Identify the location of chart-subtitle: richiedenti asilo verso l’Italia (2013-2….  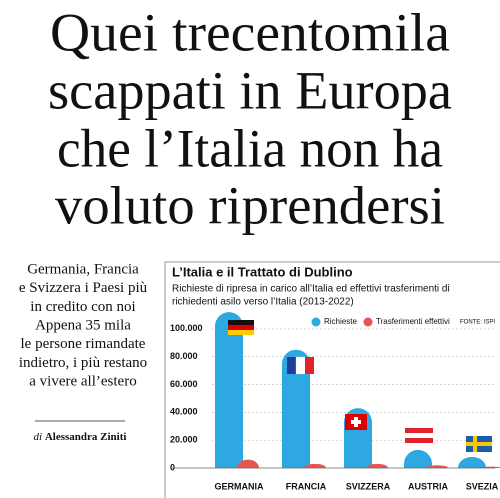
(263, 302).